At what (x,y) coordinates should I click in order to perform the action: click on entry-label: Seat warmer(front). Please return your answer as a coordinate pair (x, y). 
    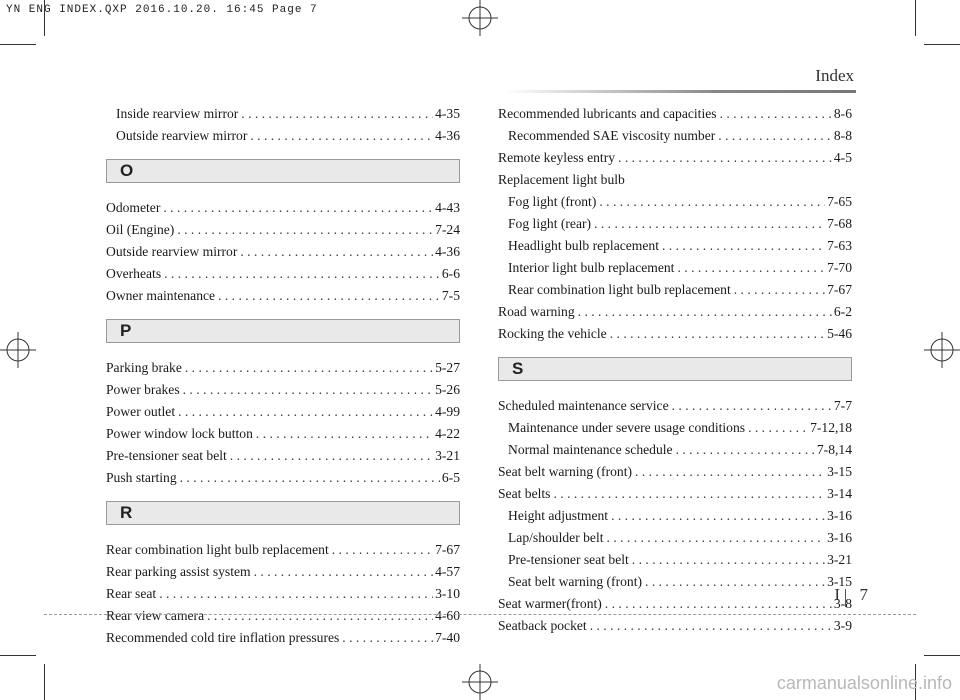
    Looking at the image, I should click on (550, 603).